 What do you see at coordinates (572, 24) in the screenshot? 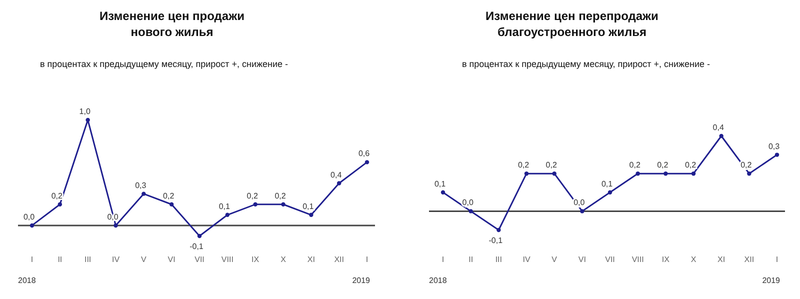
I see `chart-title: Изменение цен перепродажи благоустроенного жилья` at bounding box center [572, 24].